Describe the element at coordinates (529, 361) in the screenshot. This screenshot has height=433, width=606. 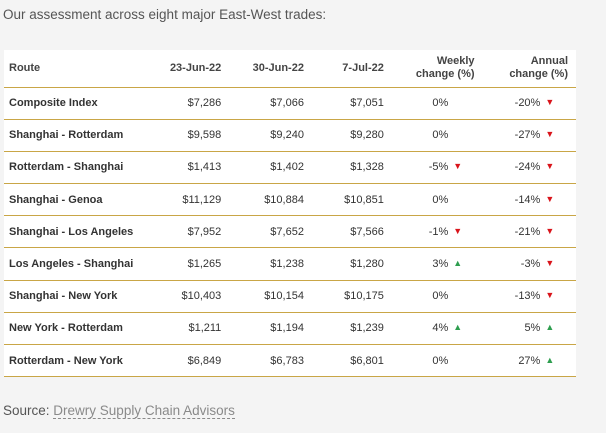
I see `annual-change-cell: 27% ▲` at that location.